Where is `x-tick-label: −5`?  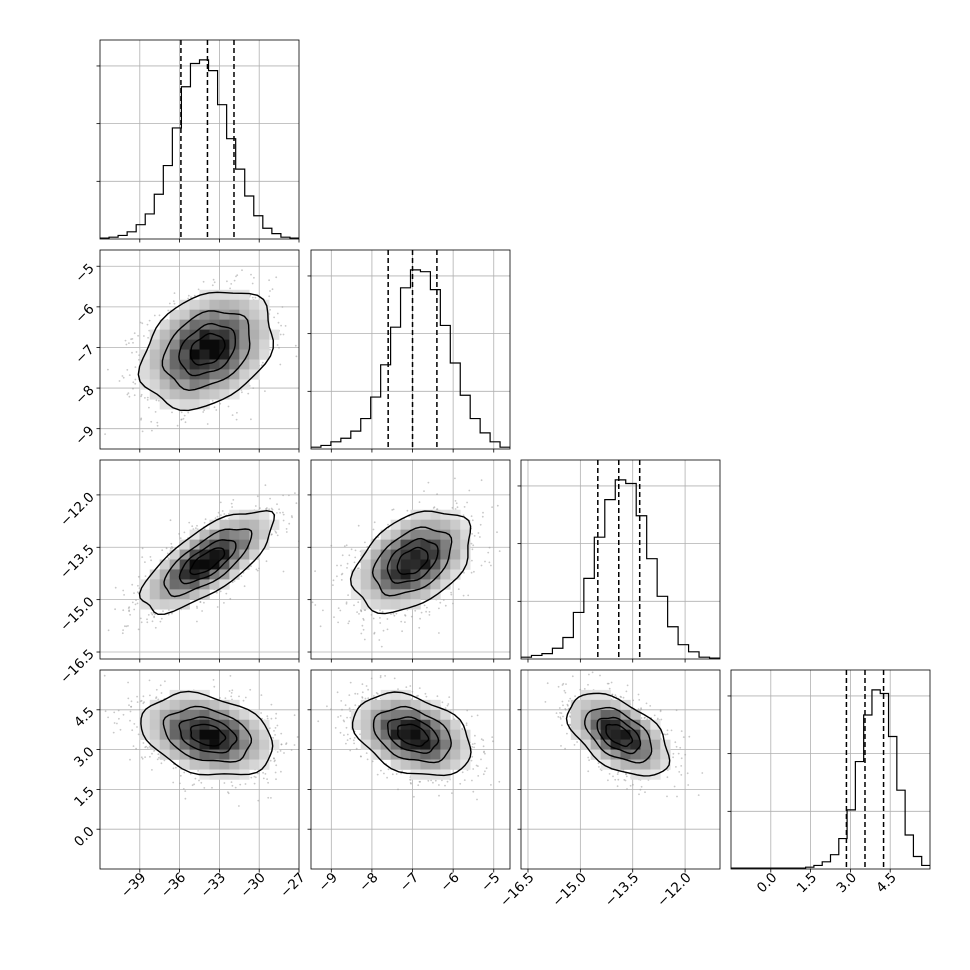 x-tick-label: −5 is located at coordinates (490, 882).